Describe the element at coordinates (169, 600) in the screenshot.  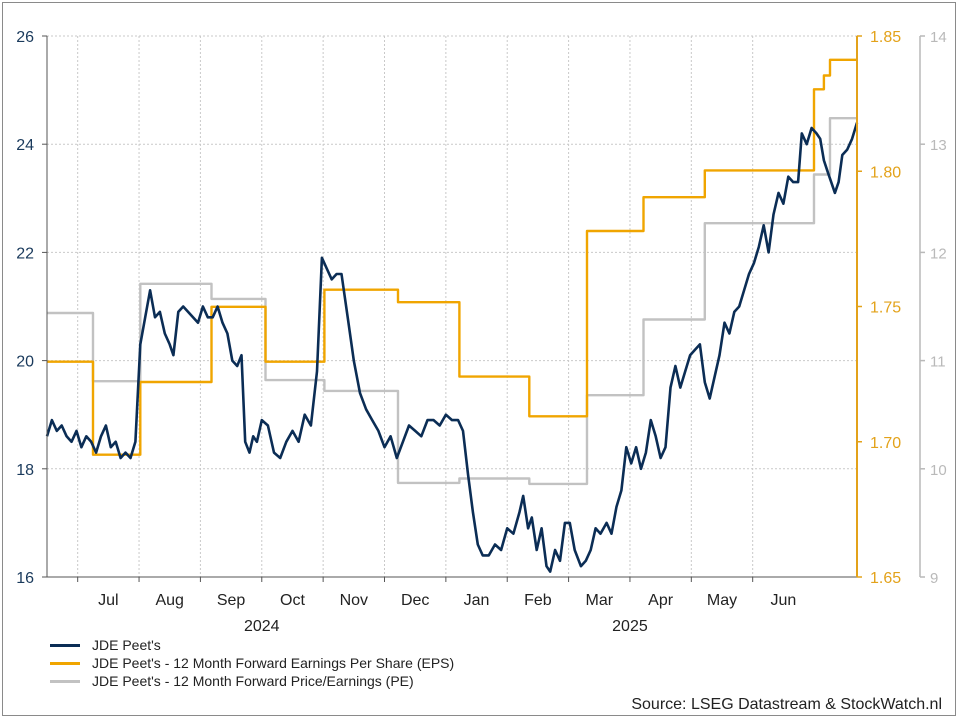
I see `month-label: Aug` at that location.